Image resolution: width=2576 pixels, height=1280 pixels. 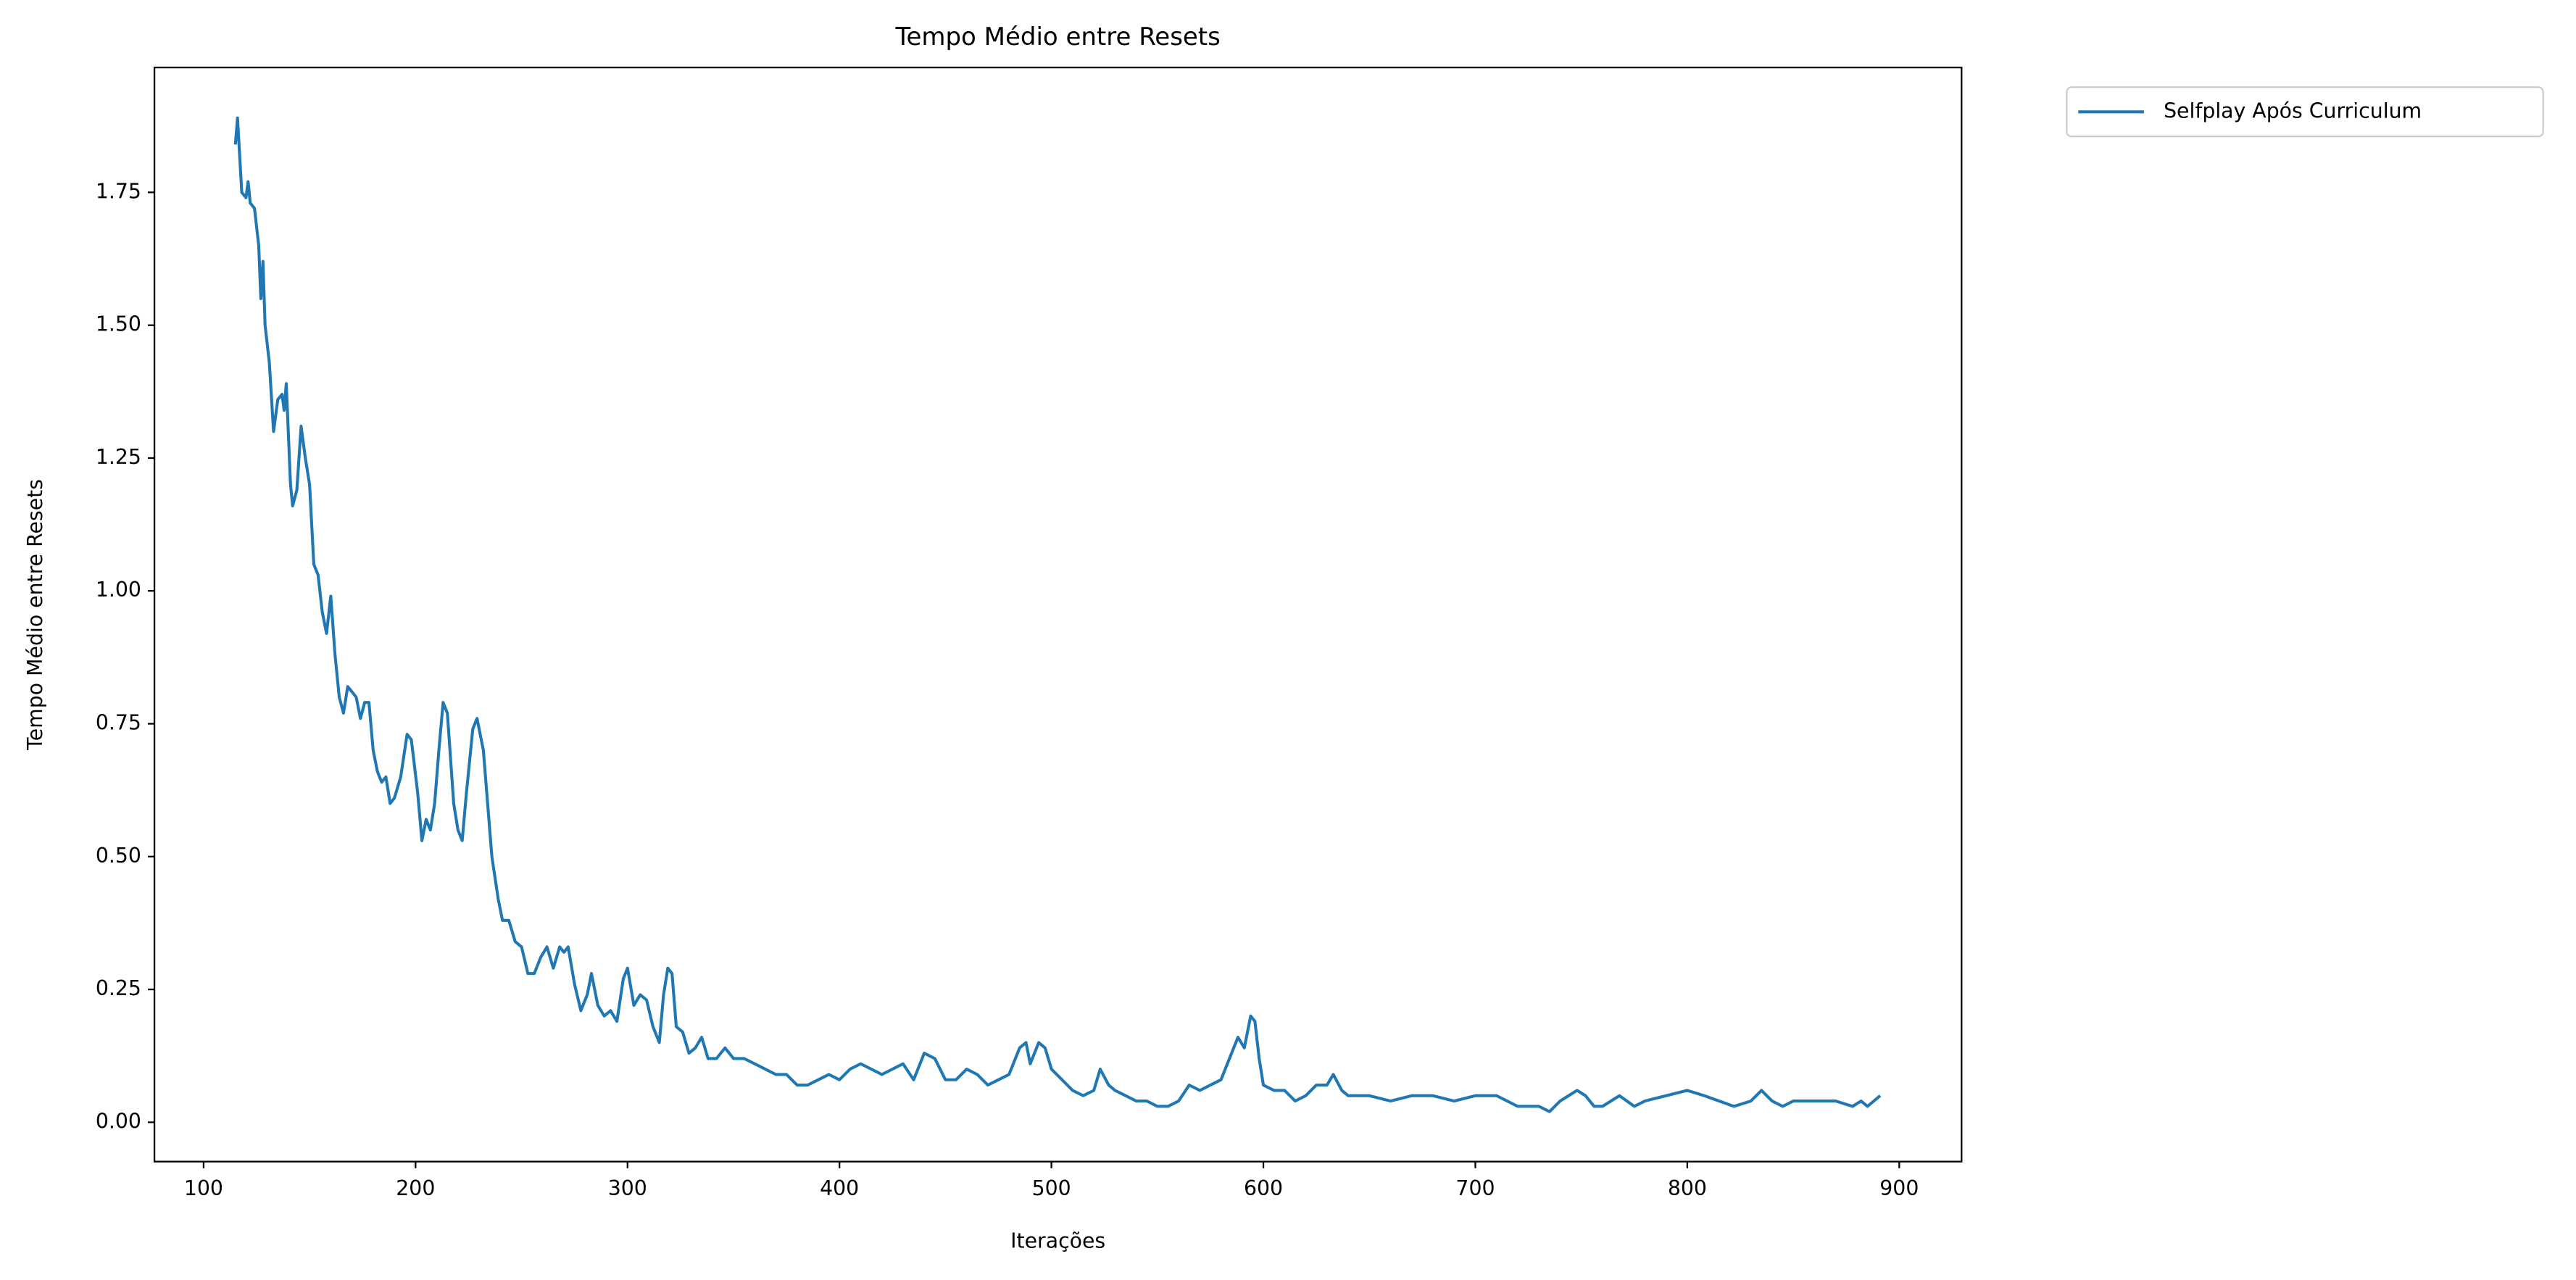 I want to click on chart-title: Tempo Médio entre Resets, so click(x=1057, y=36).